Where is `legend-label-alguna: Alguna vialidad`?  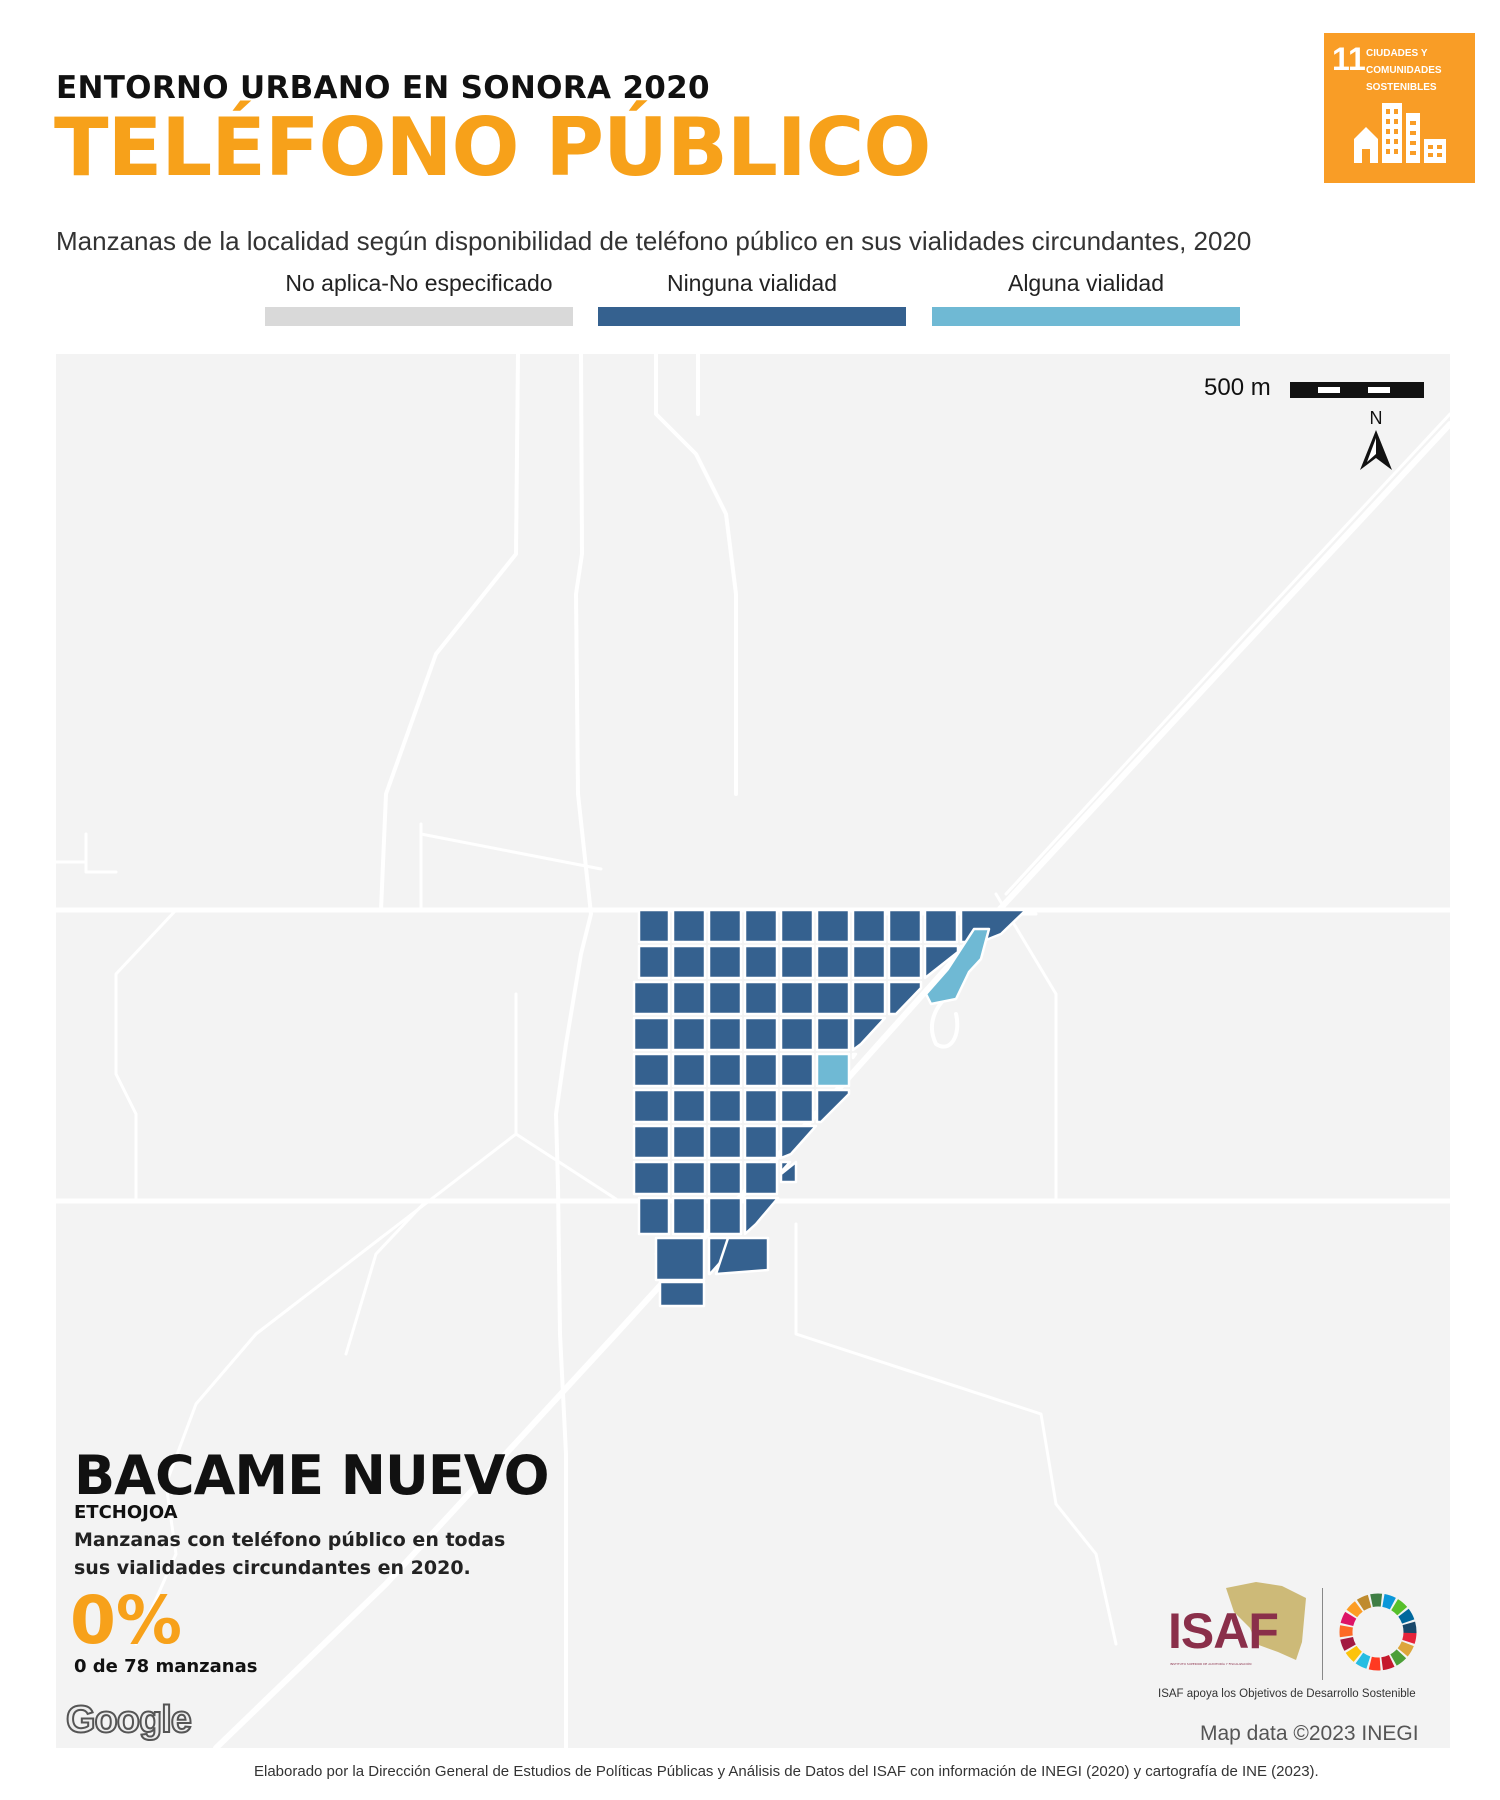
legend-label-alguna: Alguna vialidad is located at coordinates (1085, 283).